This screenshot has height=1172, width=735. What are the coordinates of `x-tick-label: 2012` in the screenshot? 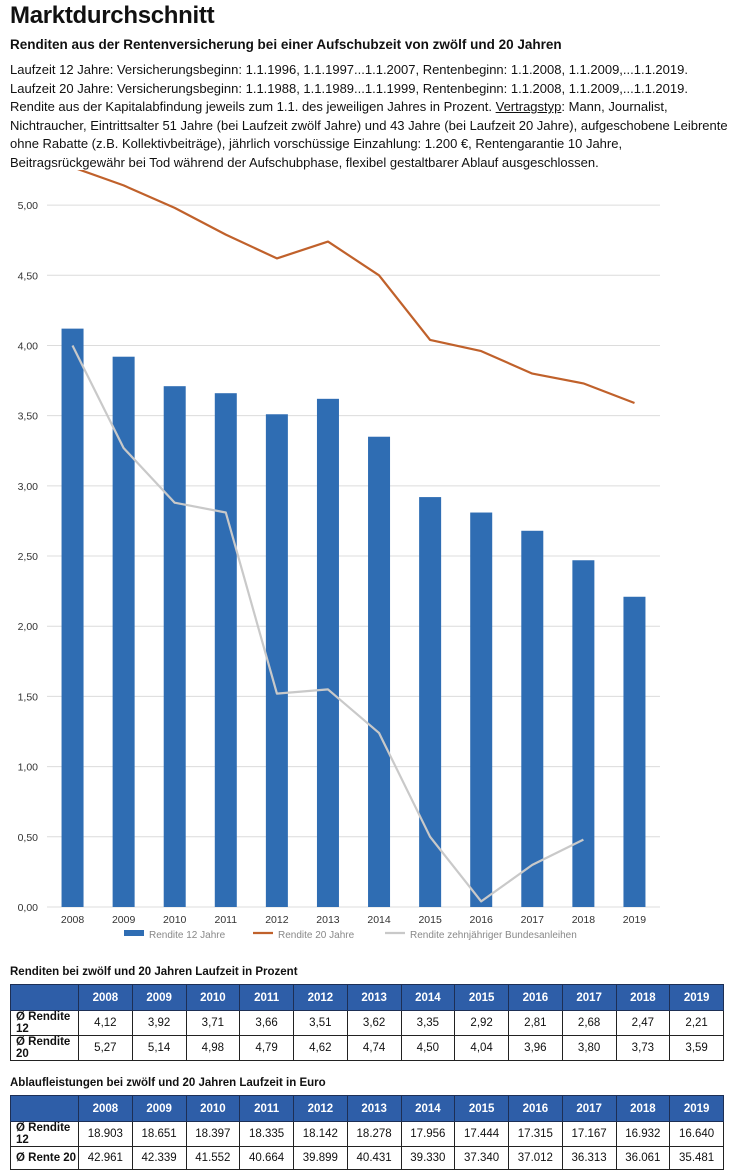 It's located at (277, 920).